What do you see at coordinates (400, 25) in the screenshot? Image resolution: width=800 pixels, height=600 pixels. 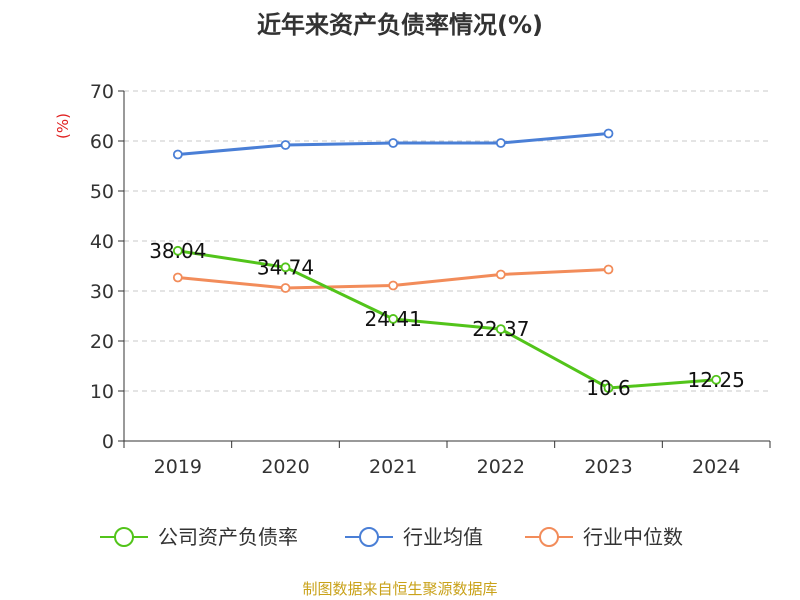 I see `chart-title: 近年来资产负债率情况(%)` at bounding box center [400, 25].